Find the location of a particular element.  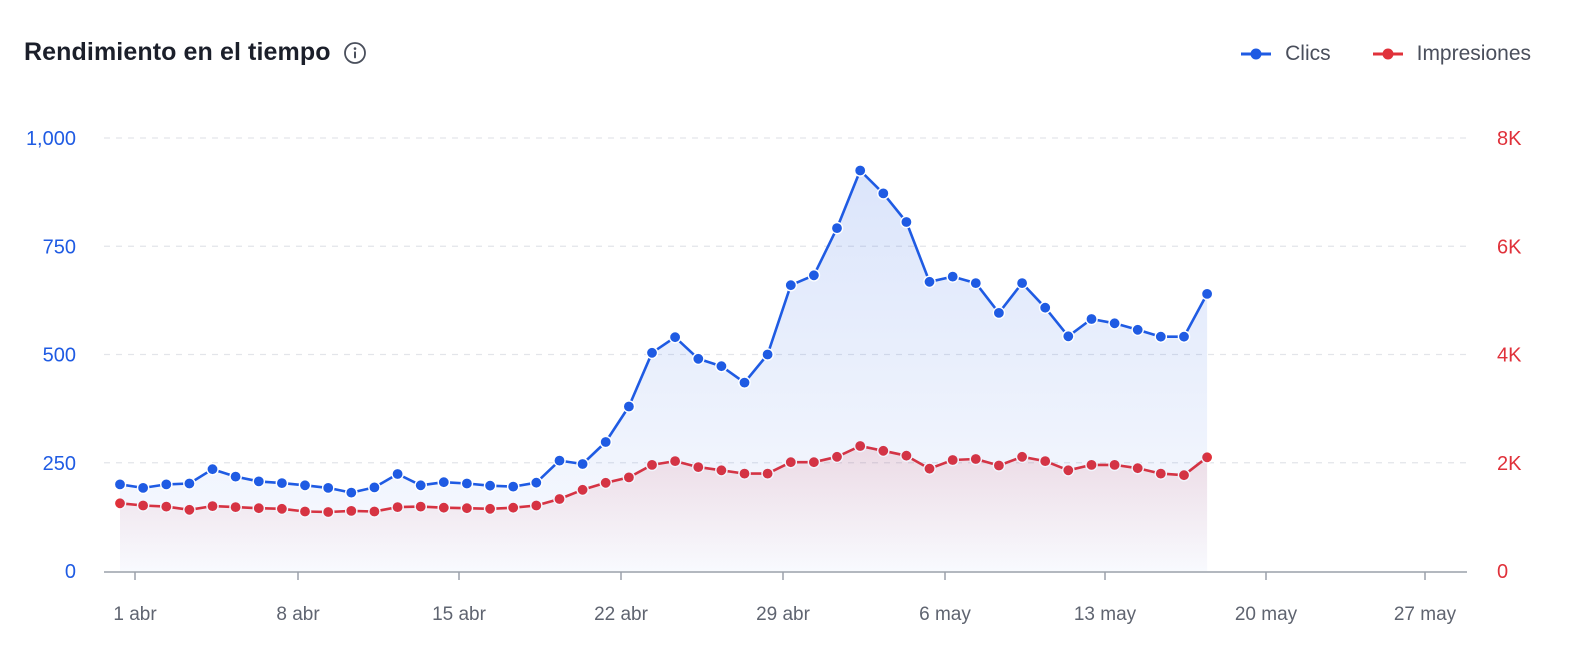

chart-legend: Clics Impresiones is located at coordinates (1386, 54).